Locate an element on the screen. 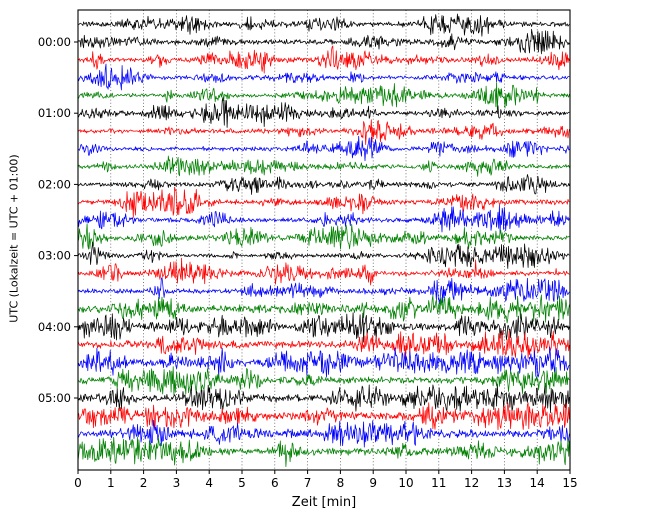  x-tick-label: 5 is located at coordinates (242, 483).